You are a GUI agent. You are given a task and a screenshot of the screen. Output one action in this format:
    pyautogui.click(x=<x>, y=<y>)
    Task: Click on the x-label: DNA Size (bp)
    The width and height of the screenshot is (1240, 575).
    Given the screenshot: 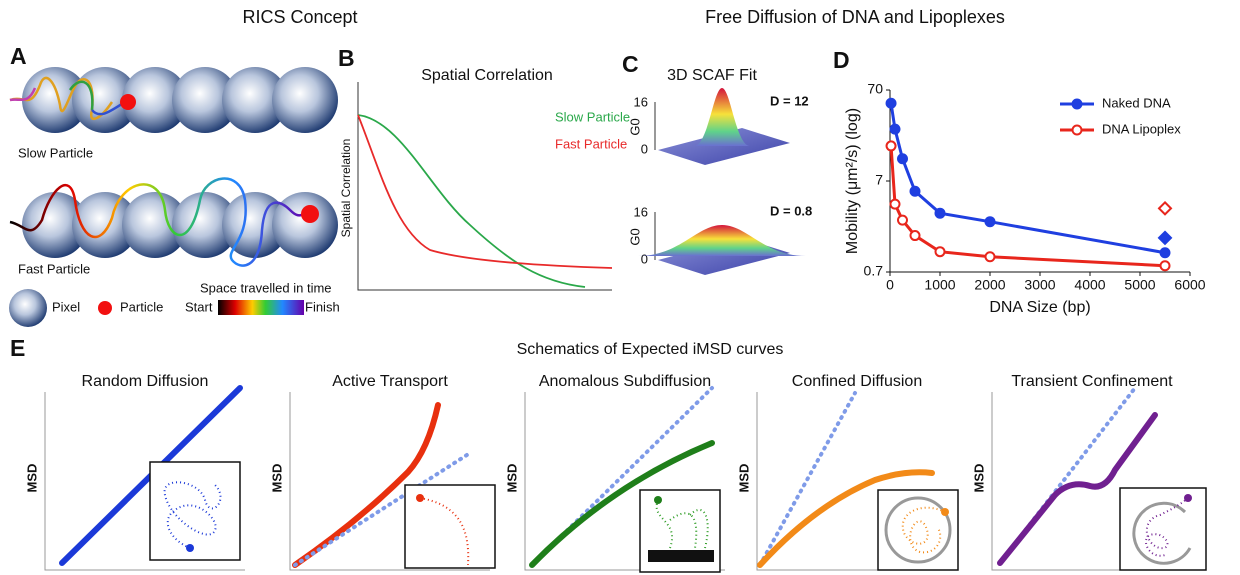 What is the action you would take?
    pyautogui.click(x=1039, y=307)
    